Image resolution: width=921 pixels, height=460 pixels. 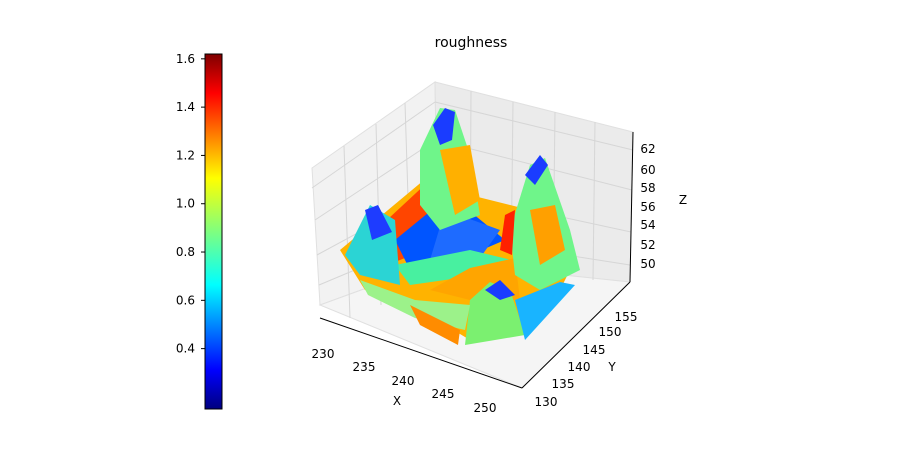 I want to click on y-tick-label: 150, so click(x=610, y=332).